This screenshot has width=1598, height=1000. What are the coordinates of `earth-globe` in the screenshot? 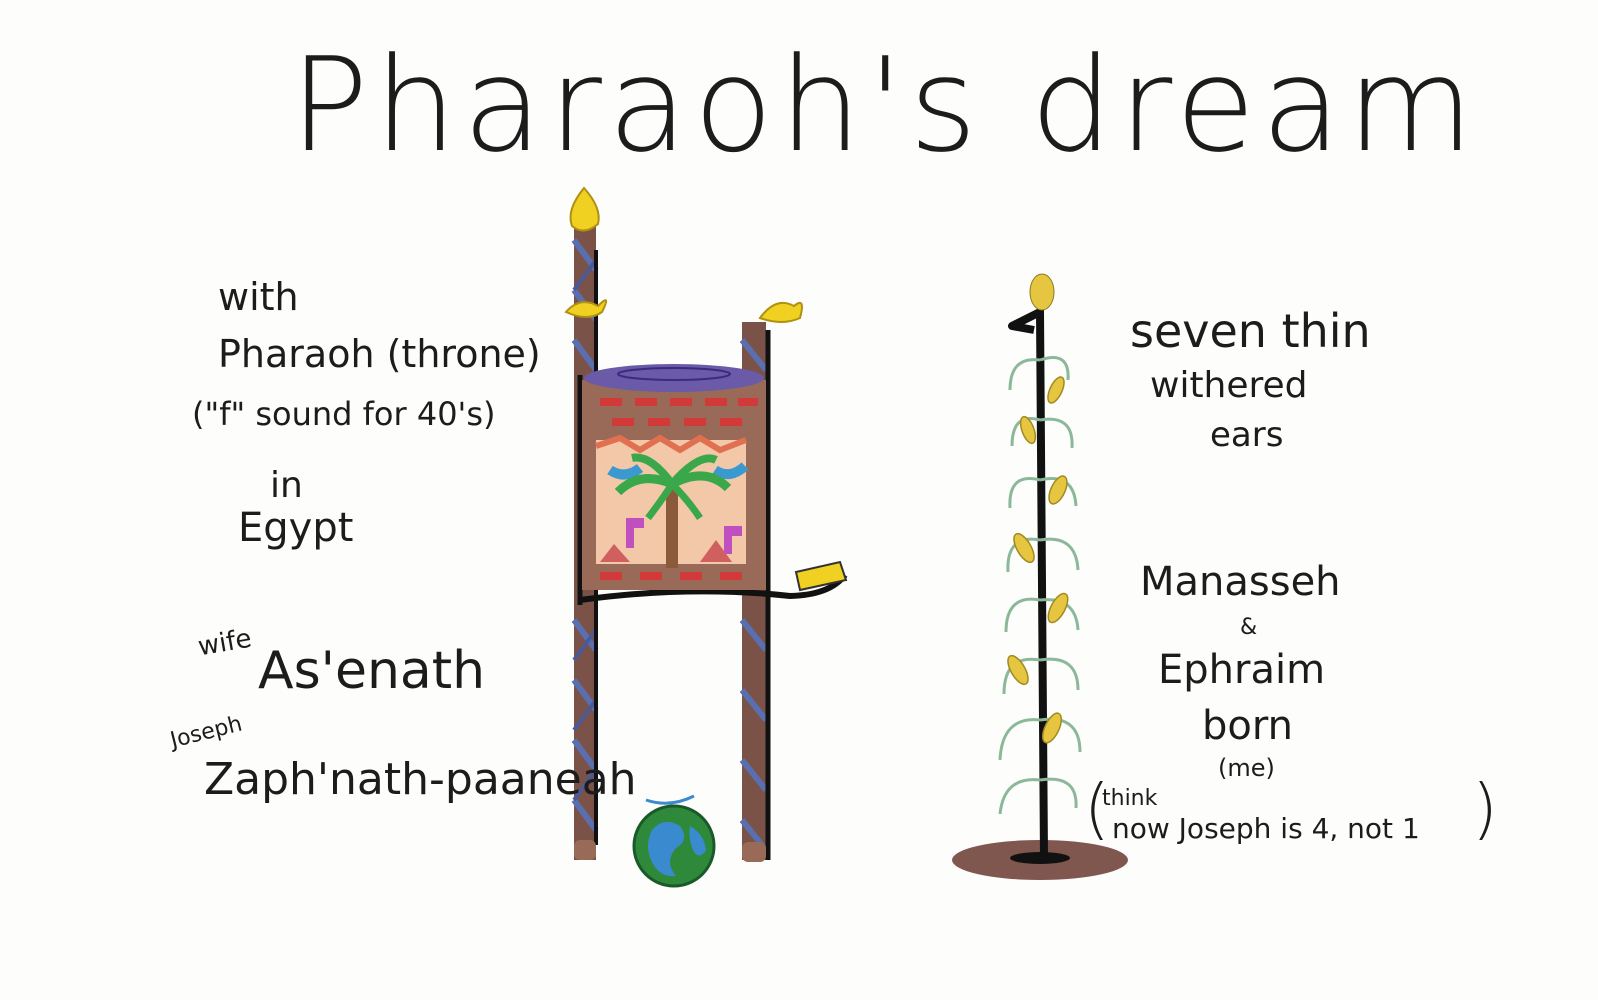 It's located at (674, 841).